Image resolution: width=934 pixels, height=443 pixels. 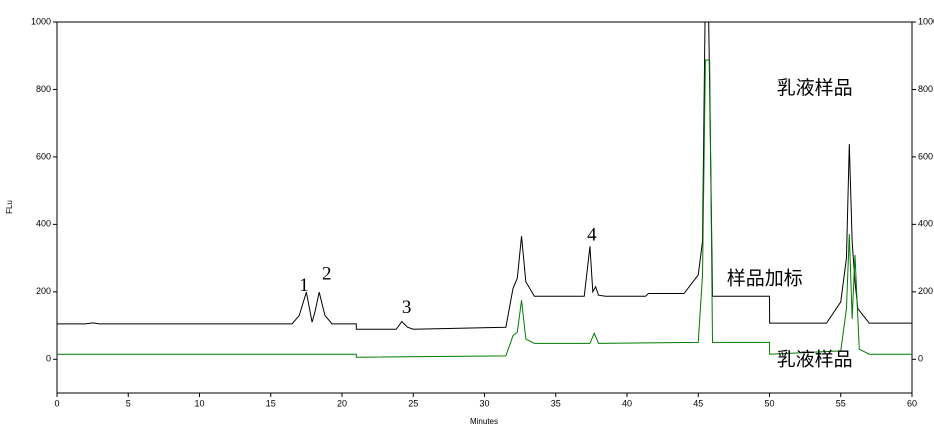 I want to click on annotation: 2, so click(x=327, y=273).